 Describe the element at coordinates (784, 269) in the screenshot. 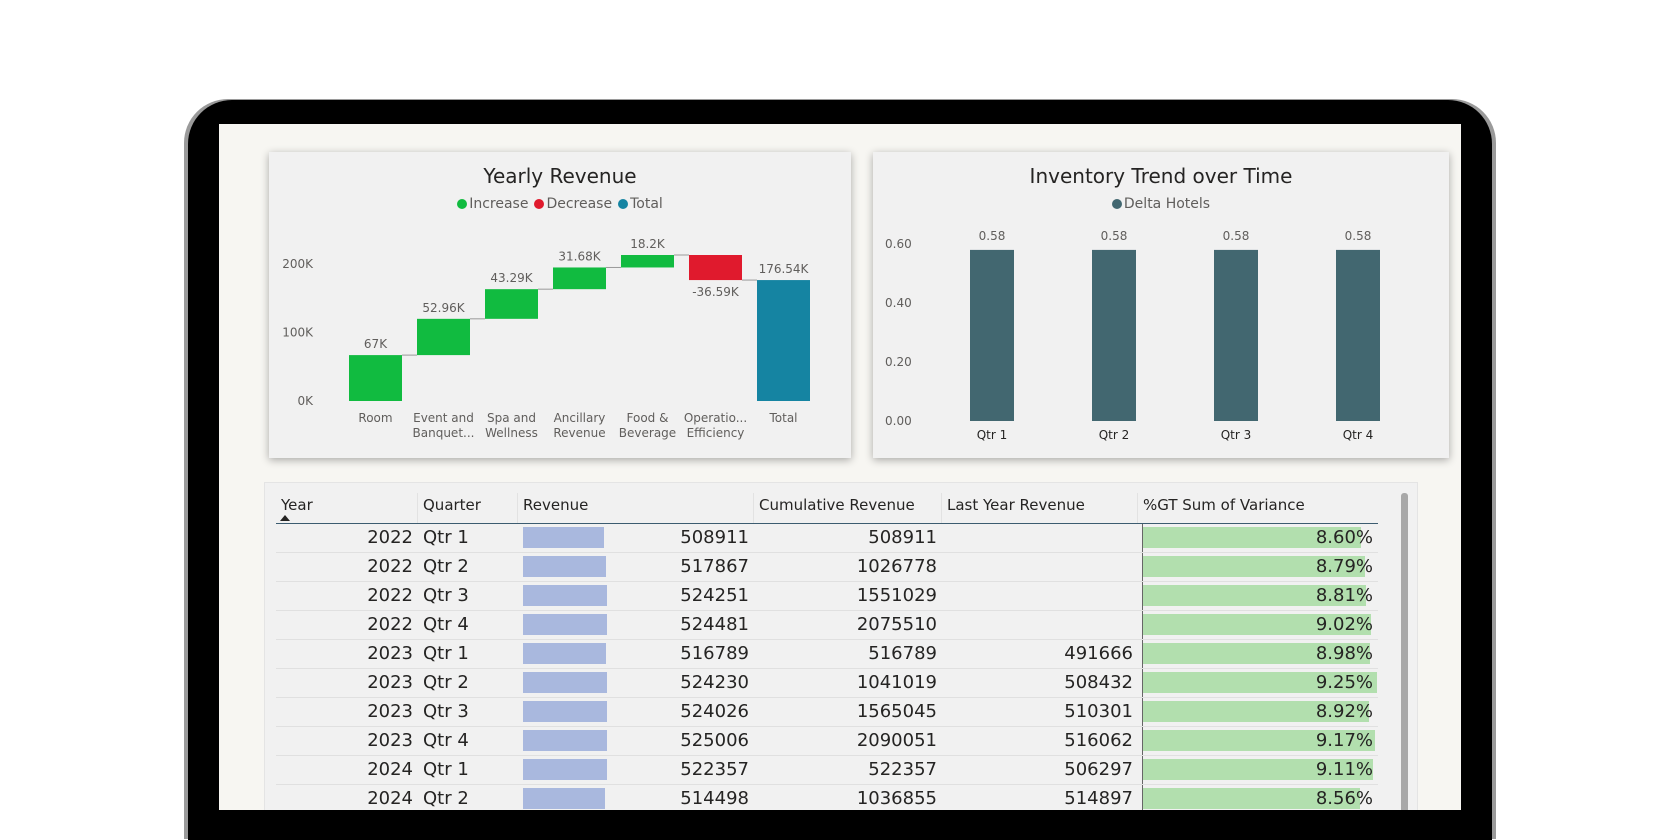

I see `data-label: 176.54K` at that location.